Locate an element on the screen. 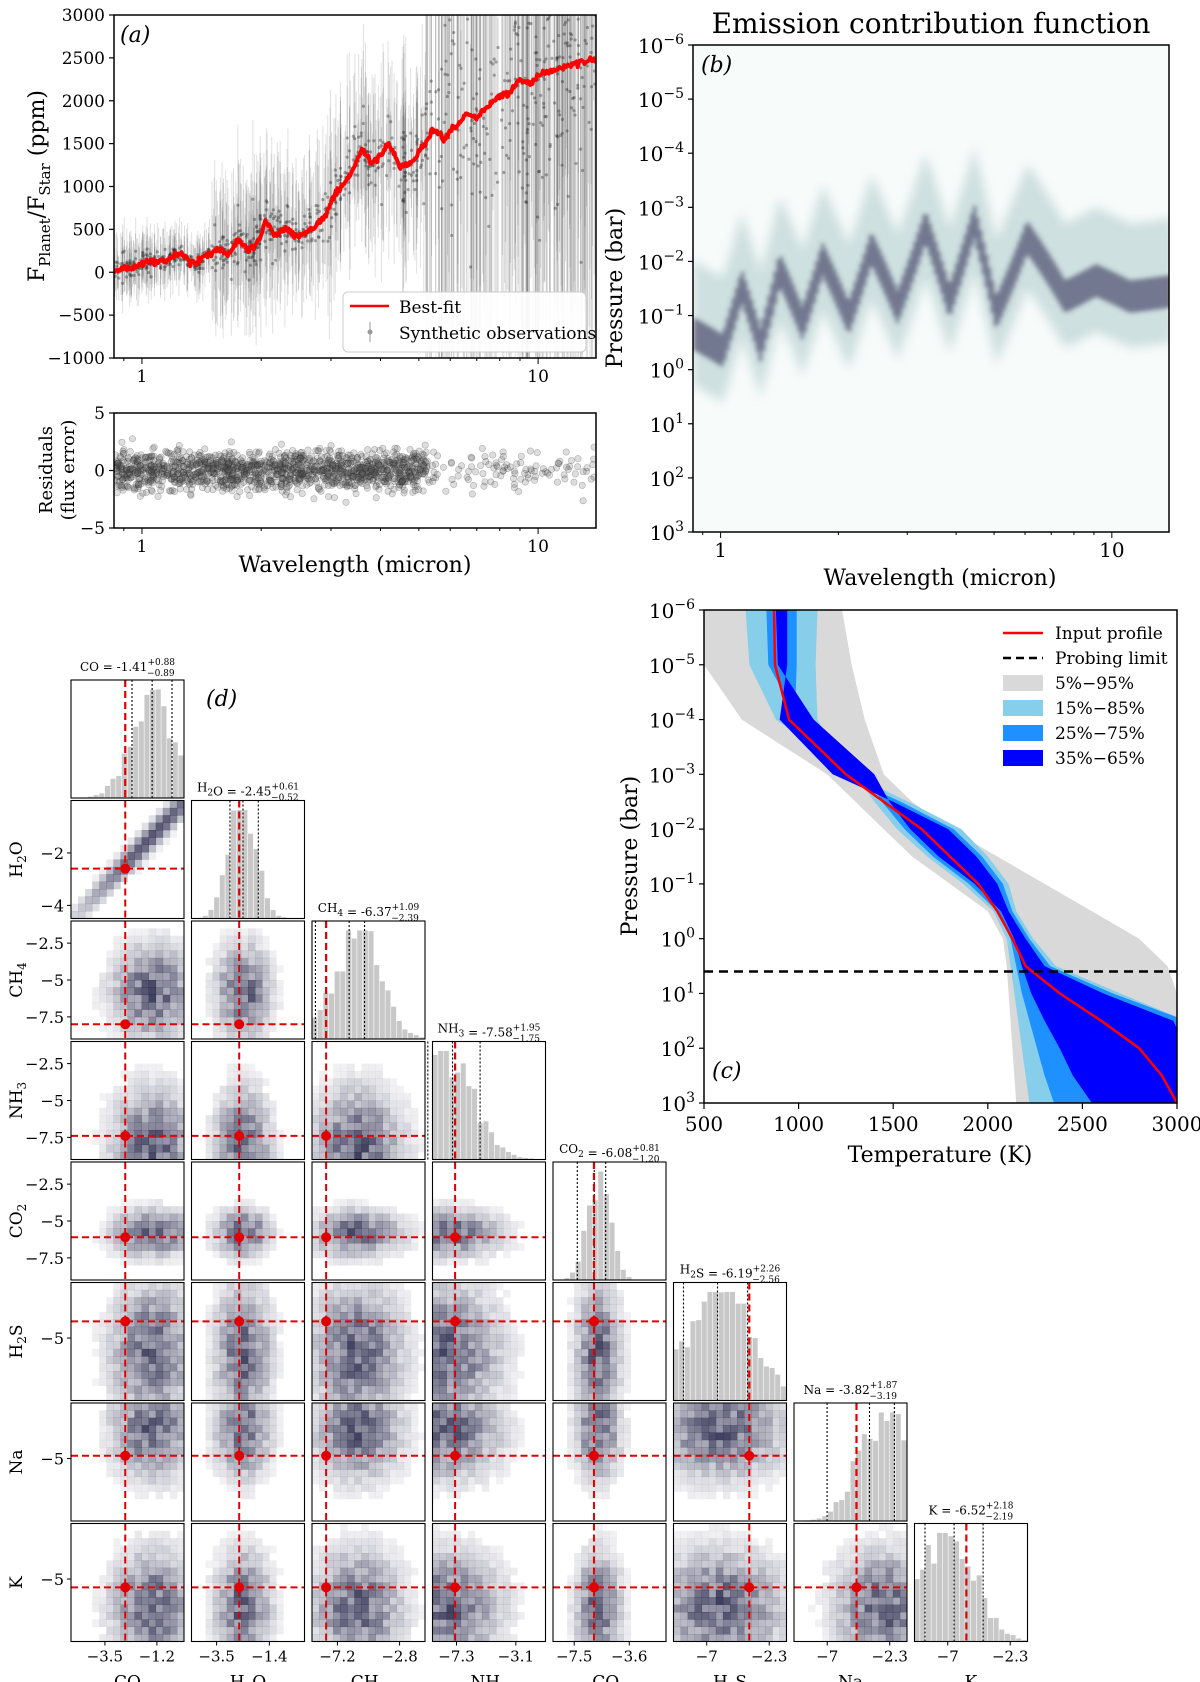 The image size is (1200, 1682). legend-best-fit: Best-fit is located at coordinates (430, 308).